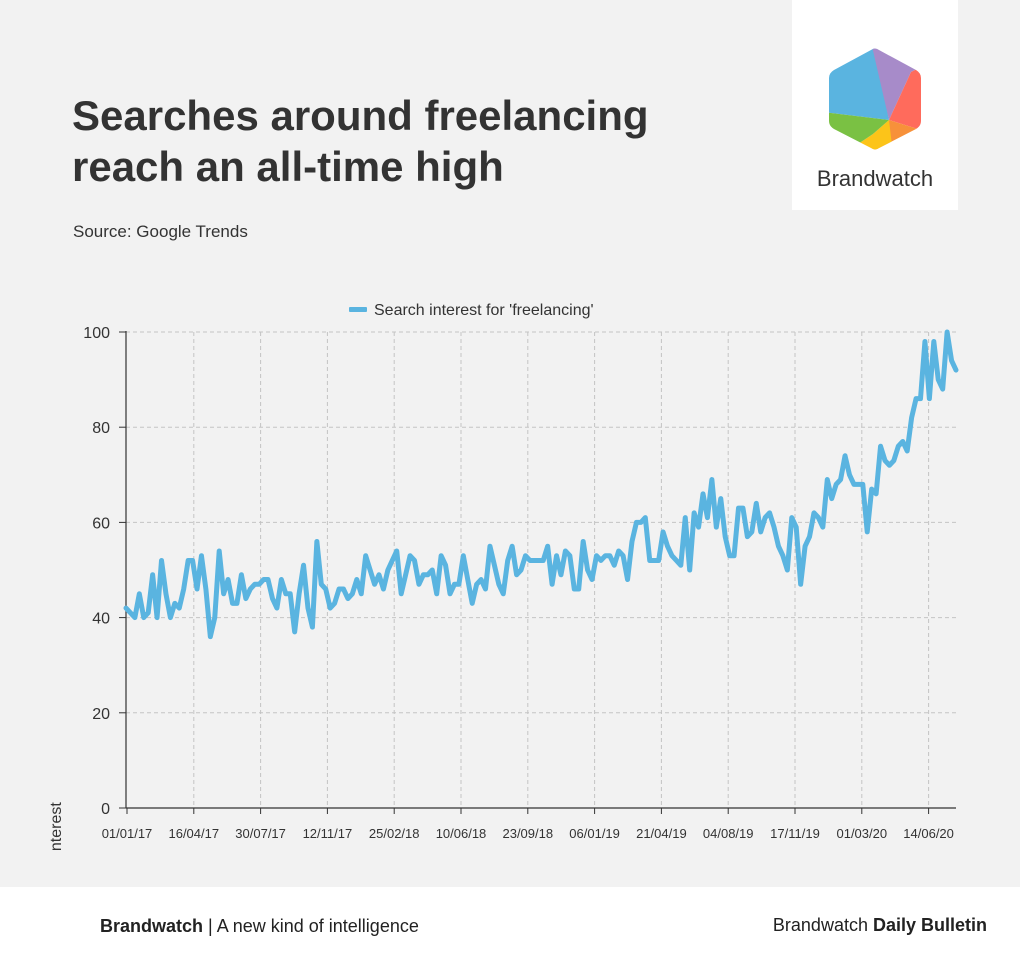 The width and height of the screenshot is (1020, 963). Describe the element at coordinates (728, 833) in the screenshot. I see `x-tick-label: 04/08/19` at that location.